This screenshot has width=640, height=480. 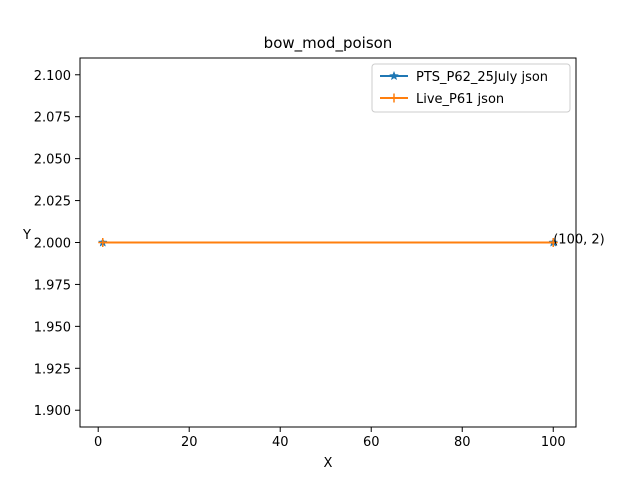 I want to click on x-tick-label: 40, so click(x=280, y=442).